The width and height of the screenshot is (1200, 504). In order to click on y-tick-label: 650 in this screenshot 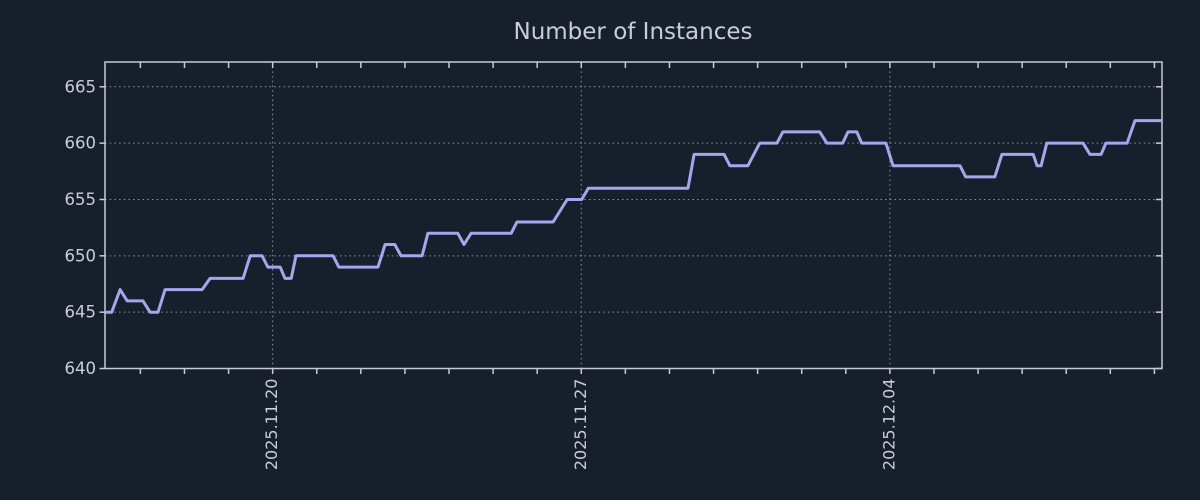, I will do `click(81, 255)`.